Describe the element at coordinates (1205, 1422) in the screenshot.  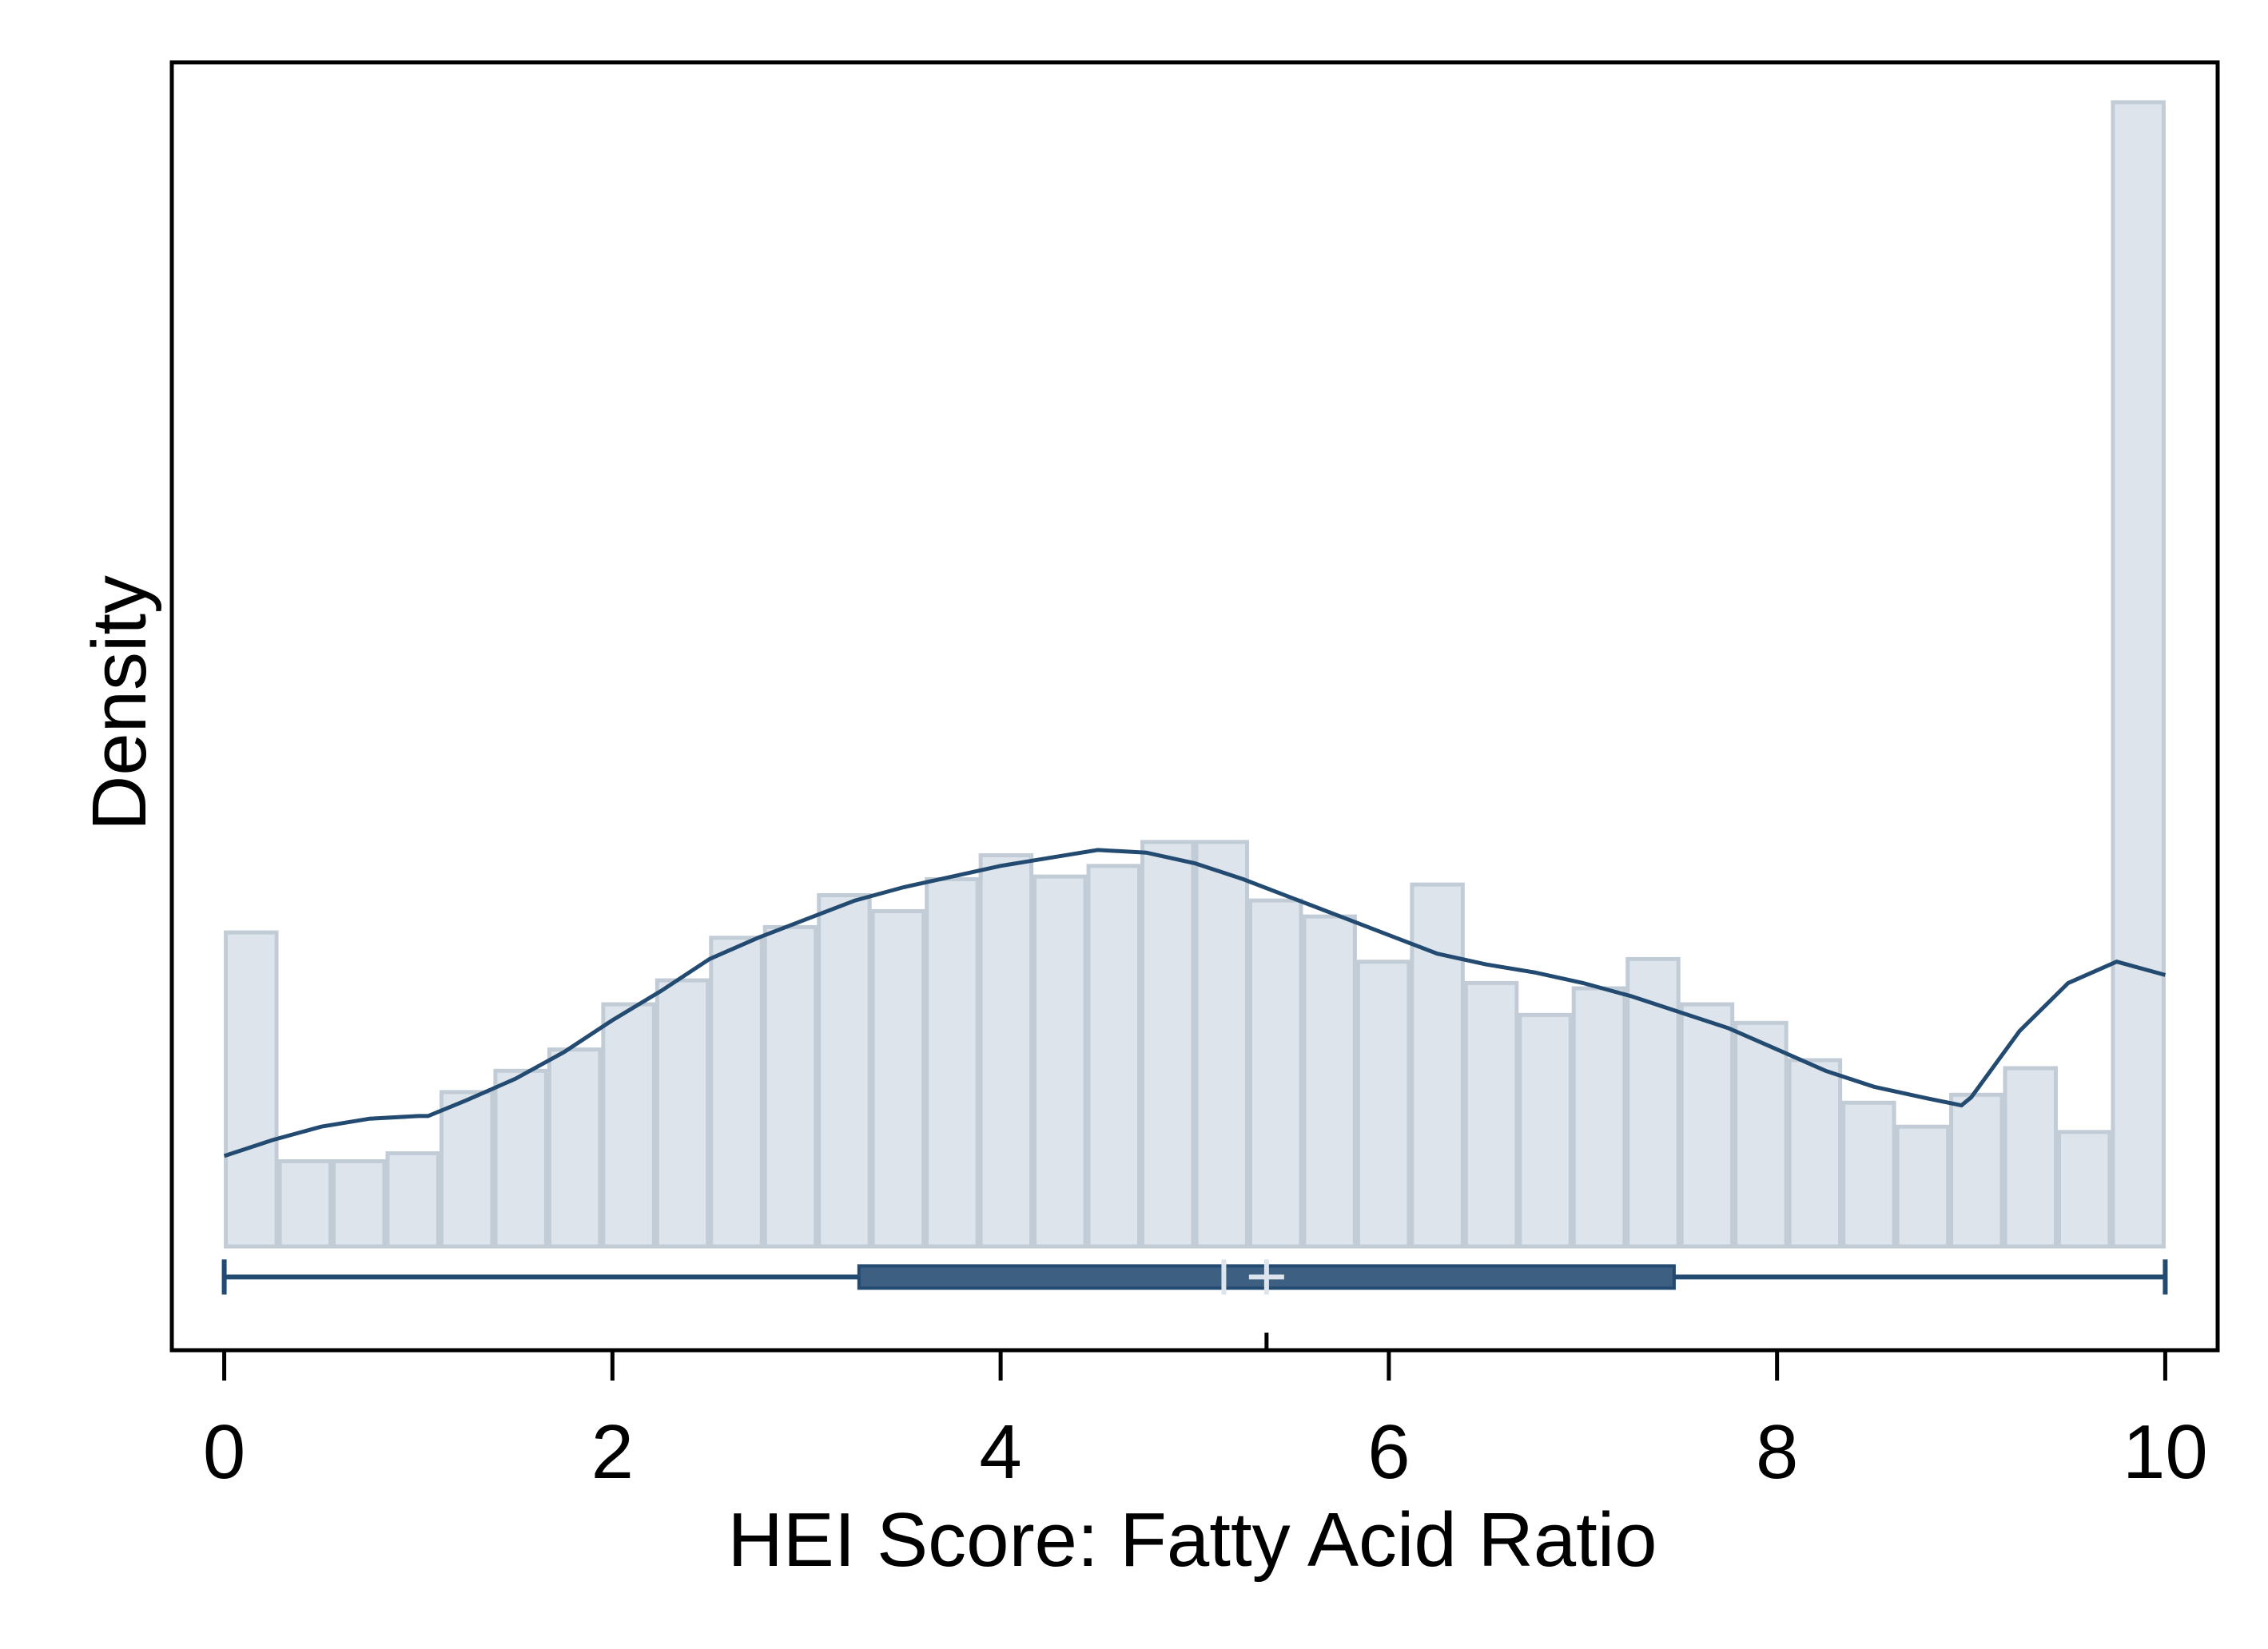
I see `x-axis-ticks: 0 2 4 6 8 10` at that location.